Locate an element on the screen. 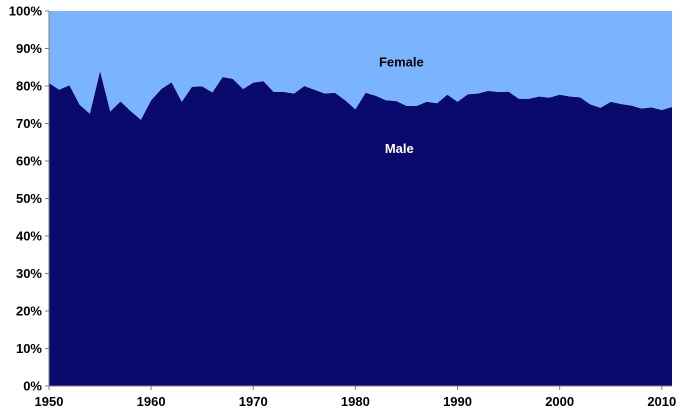  y-tick-label: 80% is located at coordinates (29, 86).